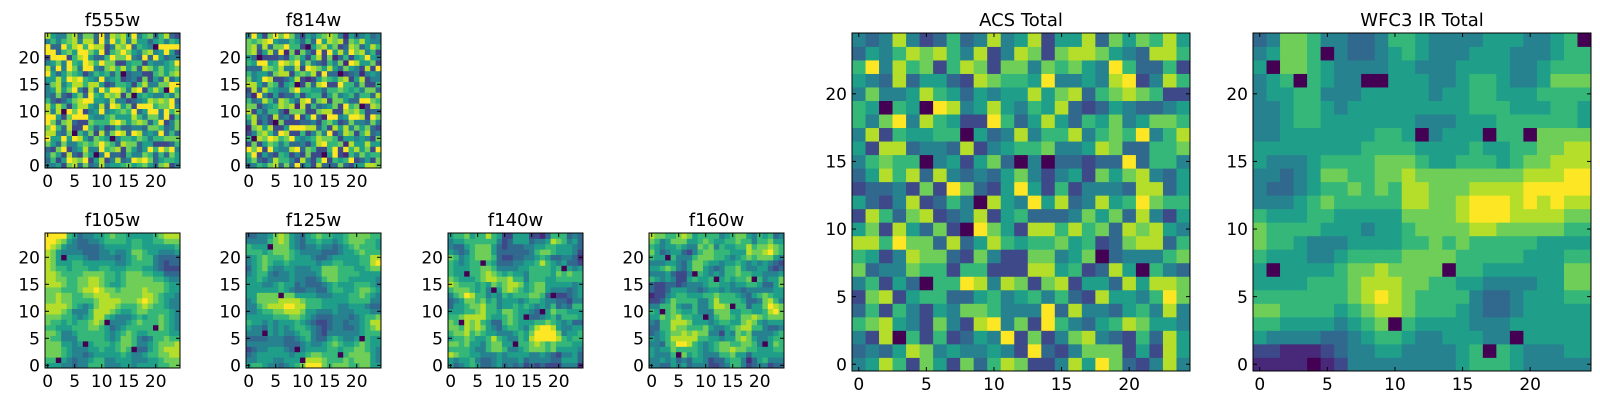  What do you see at coordinates (437, 339) in the screenshot?
I see `y-tick-label: 5` at bounding box center [437, 339].